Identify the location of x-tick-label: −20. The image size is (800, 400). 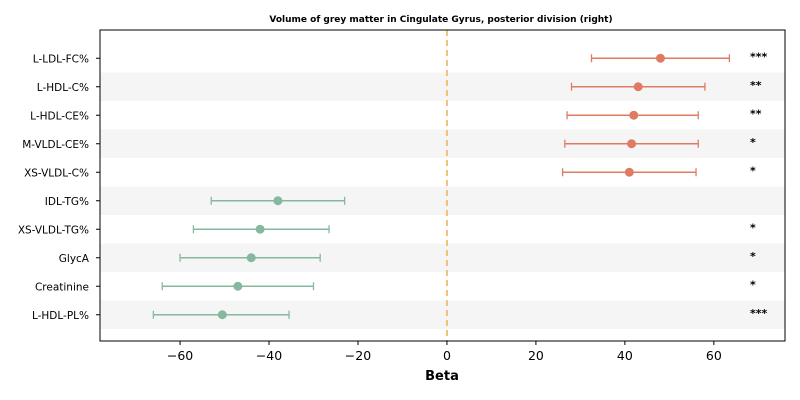
(358, 355).